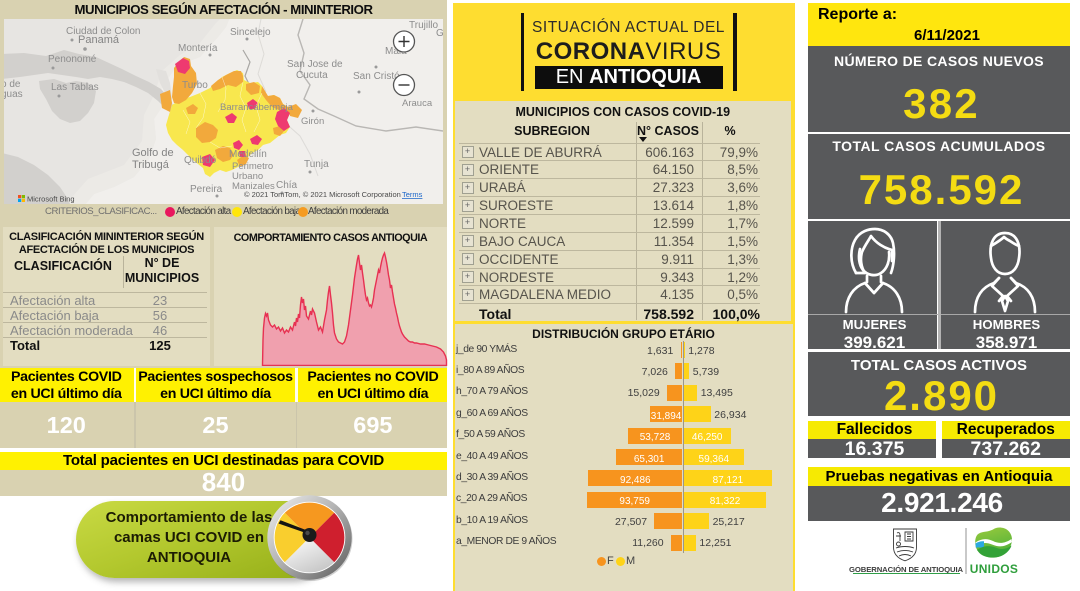  Describe the element at coordinates (396, 51) in the screenshot. I see `svg-text: Mála` at that location.